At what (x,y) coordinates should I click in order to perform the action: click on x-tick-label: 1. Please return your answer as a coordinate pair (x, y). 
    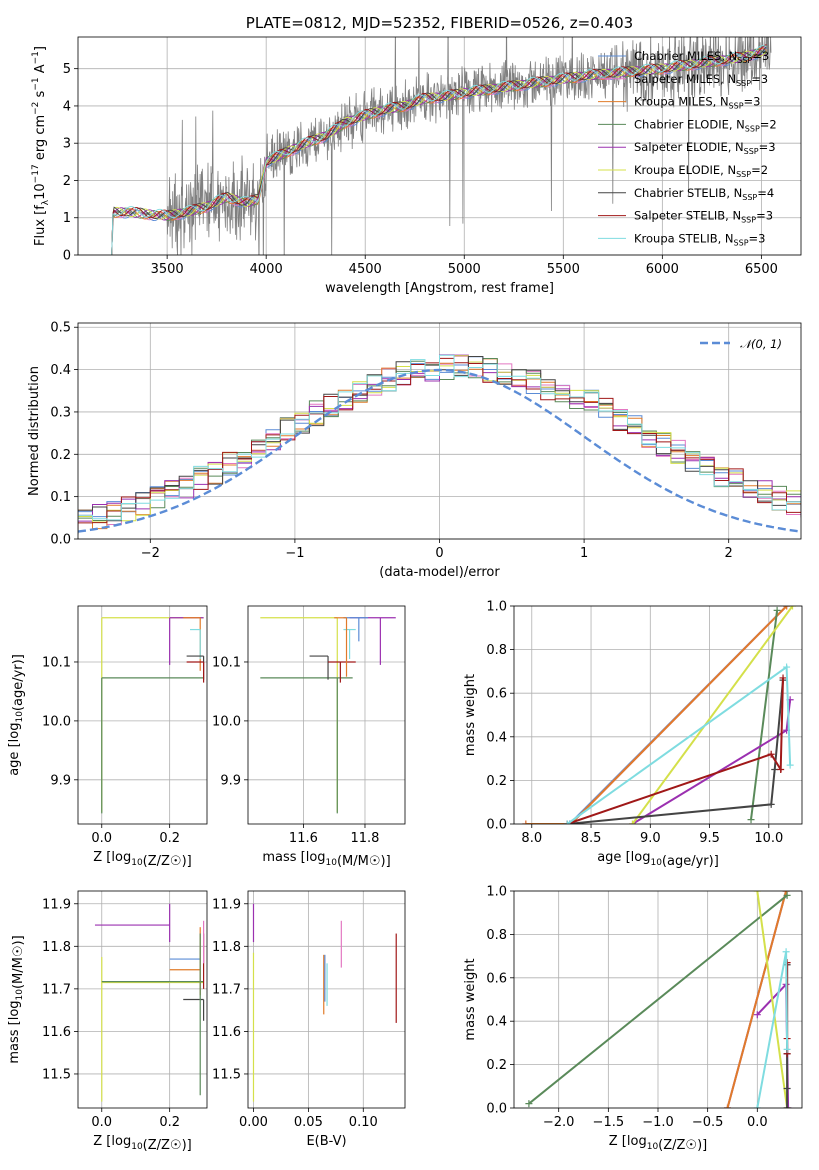
    Looking at the image, I should click on (584, 553).